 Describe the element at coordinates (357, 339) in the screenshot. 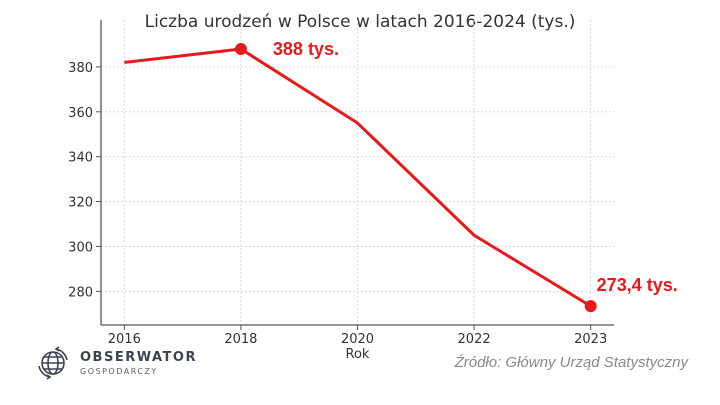

I see `x-tick-label: 2020` at that location.